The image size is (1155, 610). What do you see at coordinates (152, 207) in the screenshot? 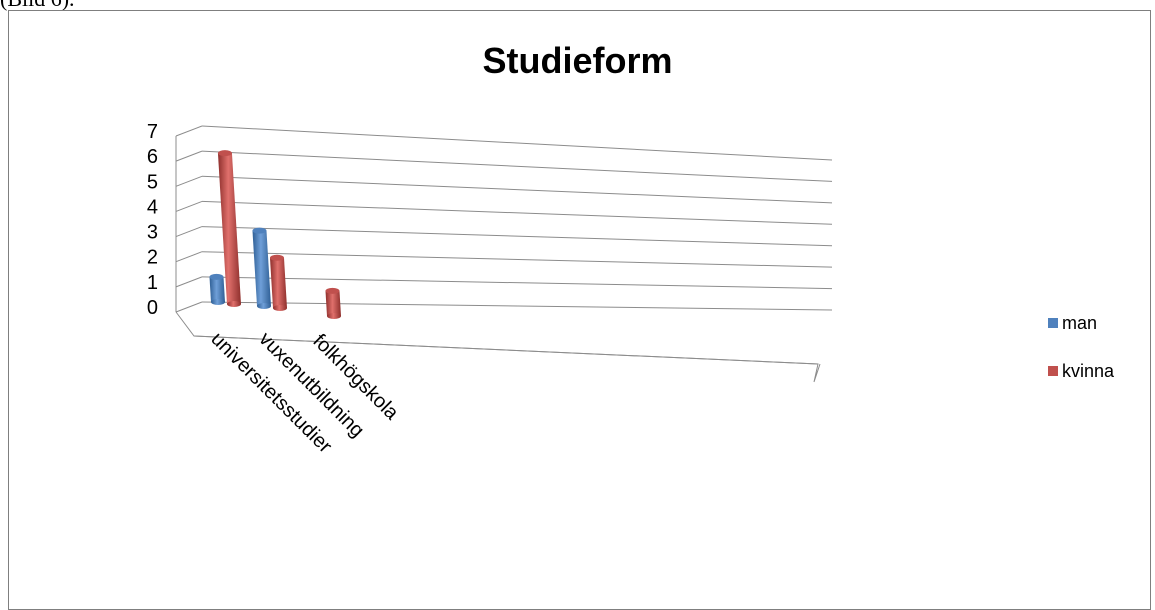
I see `y-tick-label: 4` at bounding box center [152, 207].